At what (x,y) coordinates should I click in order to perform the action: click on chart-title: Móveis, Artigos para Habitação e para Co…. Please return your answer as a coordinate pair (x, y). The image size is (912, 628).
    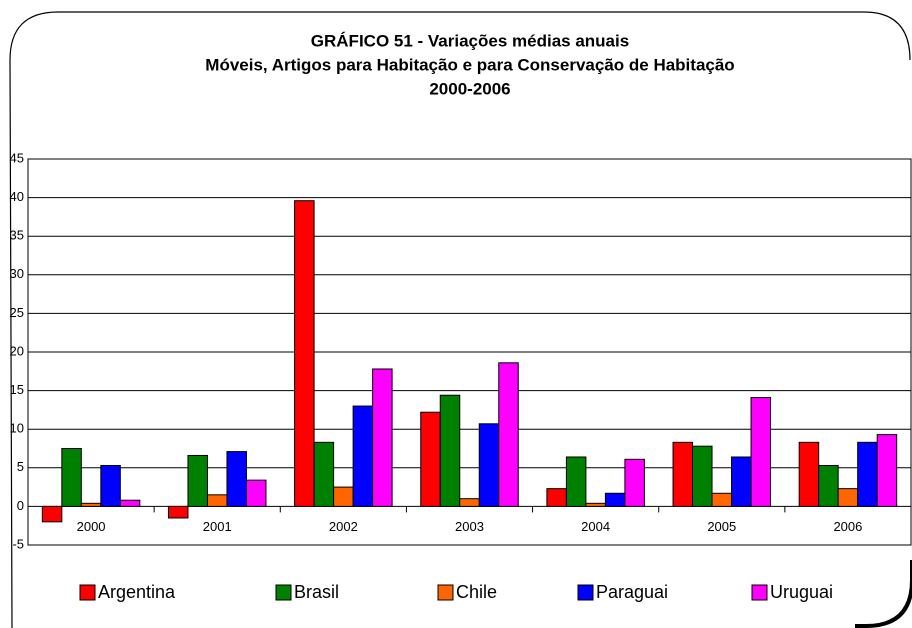
    Looking at the image, I should click on (469, 64).